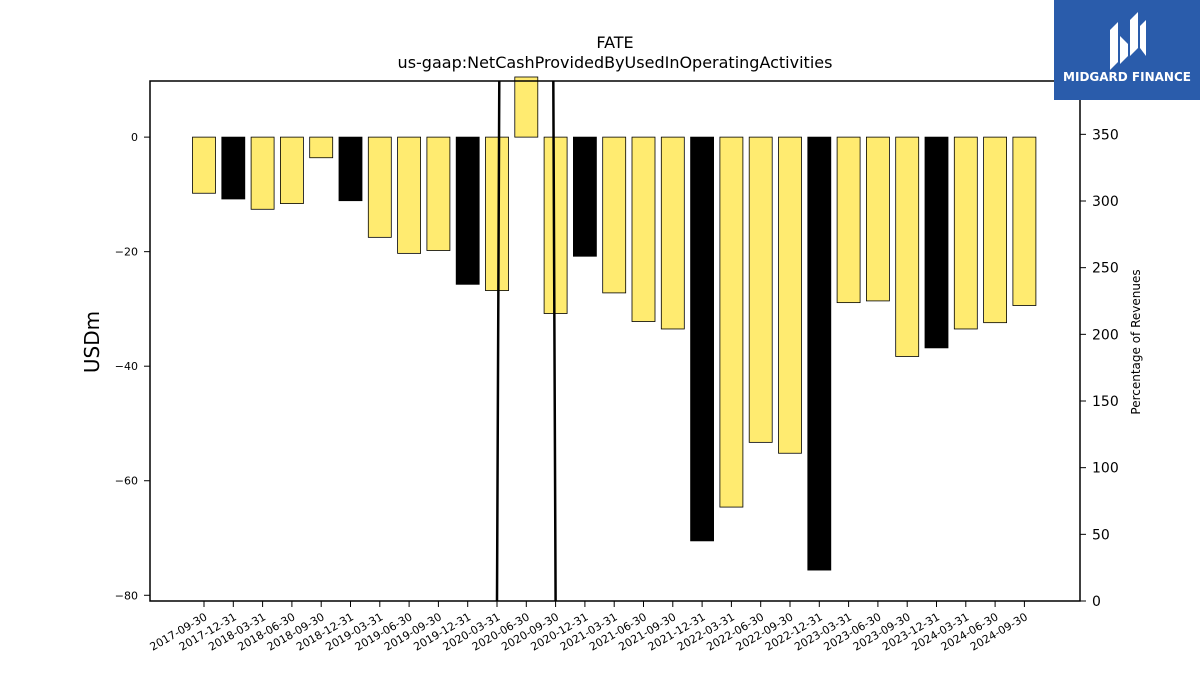 Image resolution: width=1200 pixels, height=675 pixels. Describe the element at coordinates (1105, 269) in the screenshot. I see `y-tick-label-right: 250` at that location.